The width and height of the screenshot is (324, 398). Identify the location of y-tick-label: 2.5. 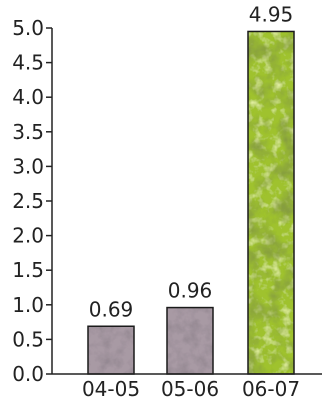
(28, 201).